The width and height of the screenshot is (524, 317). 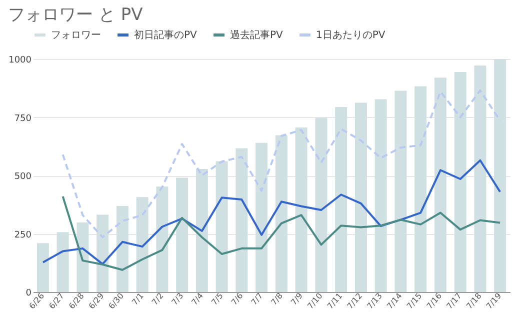 I want to click on legend-label: 過去記事PV, so click(x=257, y=35).